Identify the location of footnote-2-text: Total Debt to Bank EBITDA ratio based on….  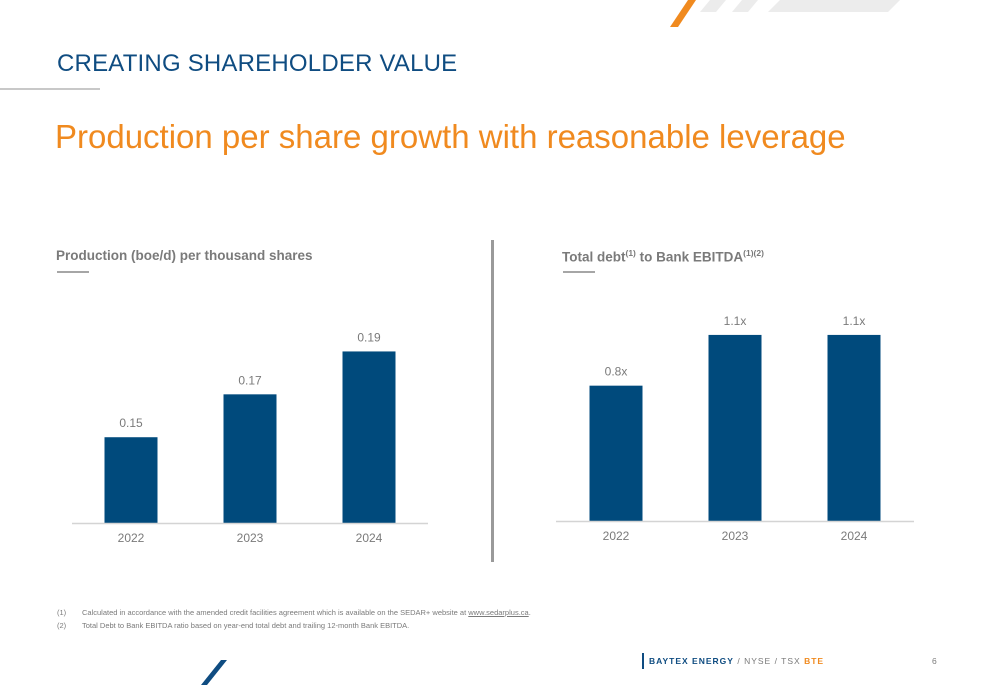
(246, 625).